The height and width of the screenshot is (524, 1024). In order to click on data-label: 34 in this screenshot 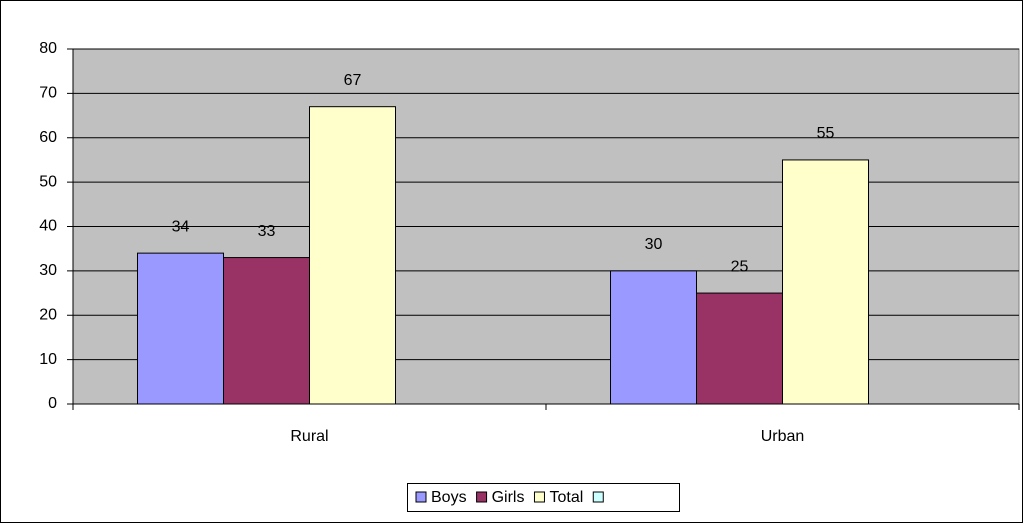, I will do `click(181, 226)`.